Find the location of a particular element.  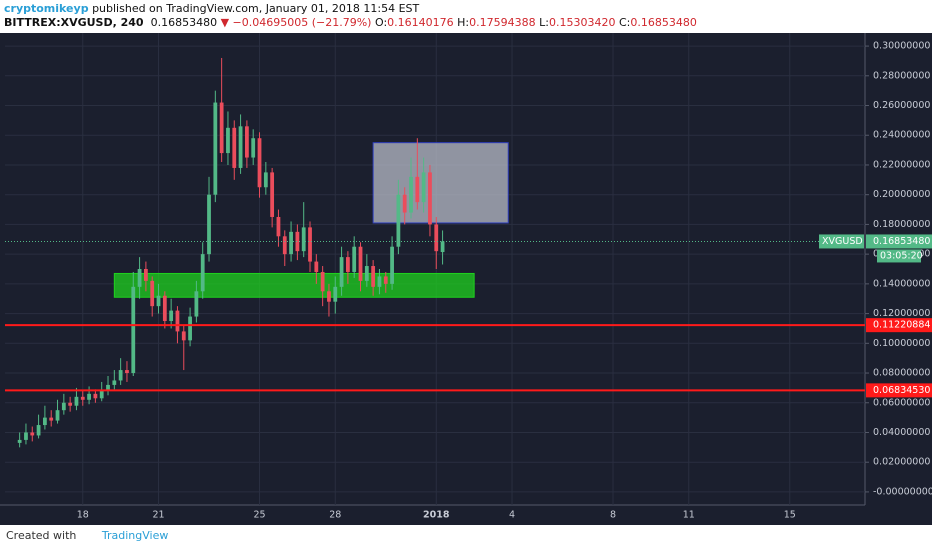

ohlc-h: H: is located at coordinates (463, 22).